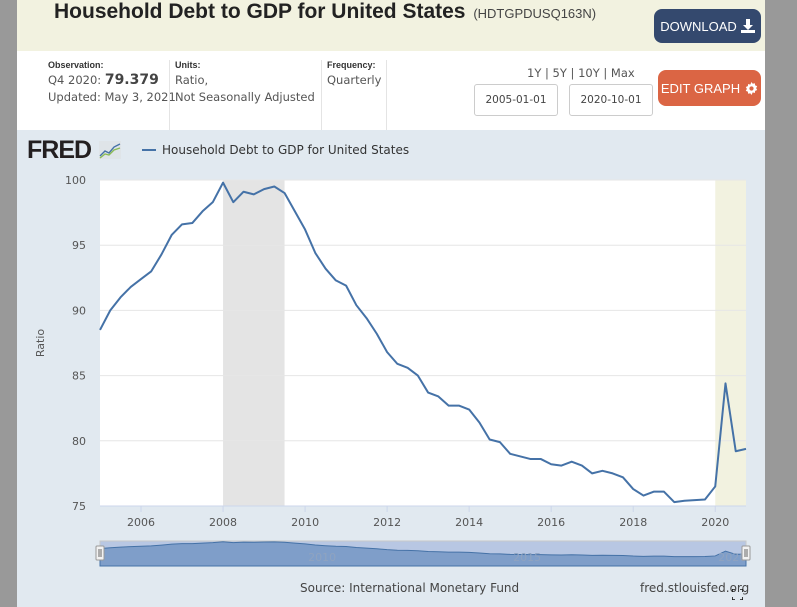 The height and width of the screenshot is (607, 797). Describe the element at coordinates (149, 150) in the screenshot. I see `legend-swatch` at that location.